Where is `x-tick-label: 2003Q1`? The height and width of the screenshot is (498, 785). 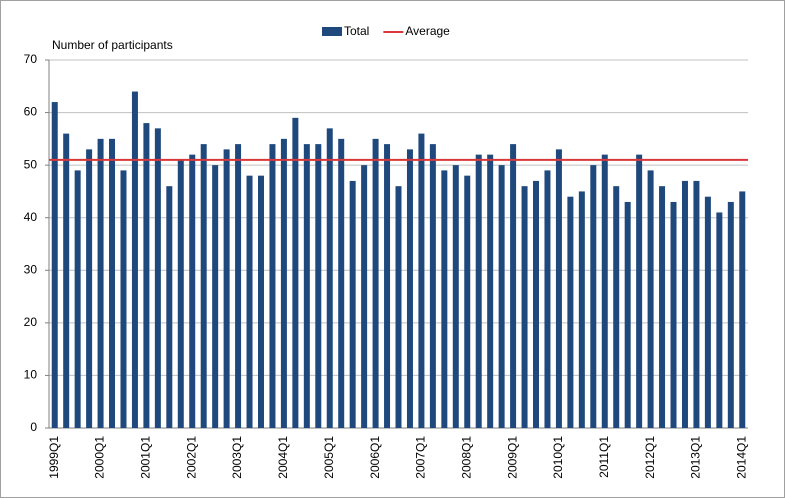 x-tick-label: 2003Q1 is located at coordinates (237, 457).